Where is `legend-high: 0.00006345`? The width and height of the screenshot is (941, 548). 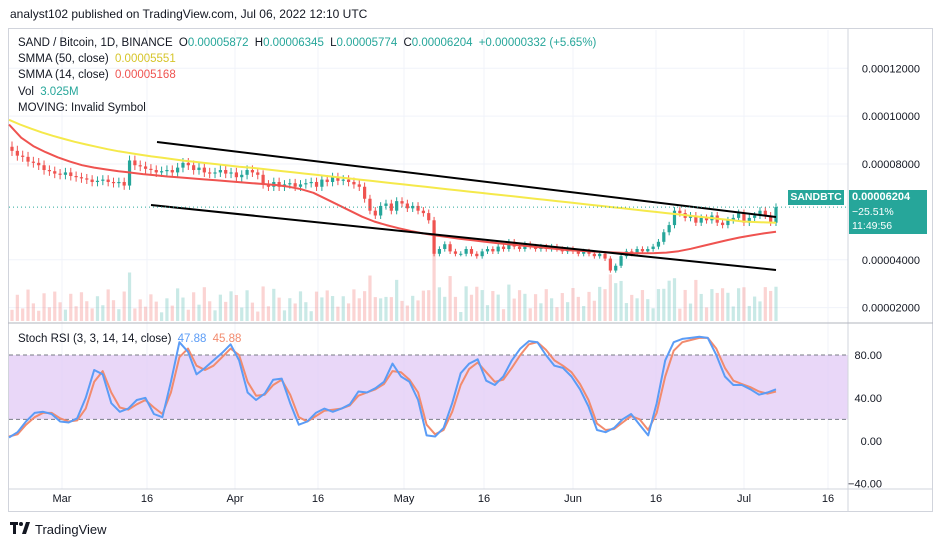
legend-high: 0.00006345 is located at coordinates (293, 43).